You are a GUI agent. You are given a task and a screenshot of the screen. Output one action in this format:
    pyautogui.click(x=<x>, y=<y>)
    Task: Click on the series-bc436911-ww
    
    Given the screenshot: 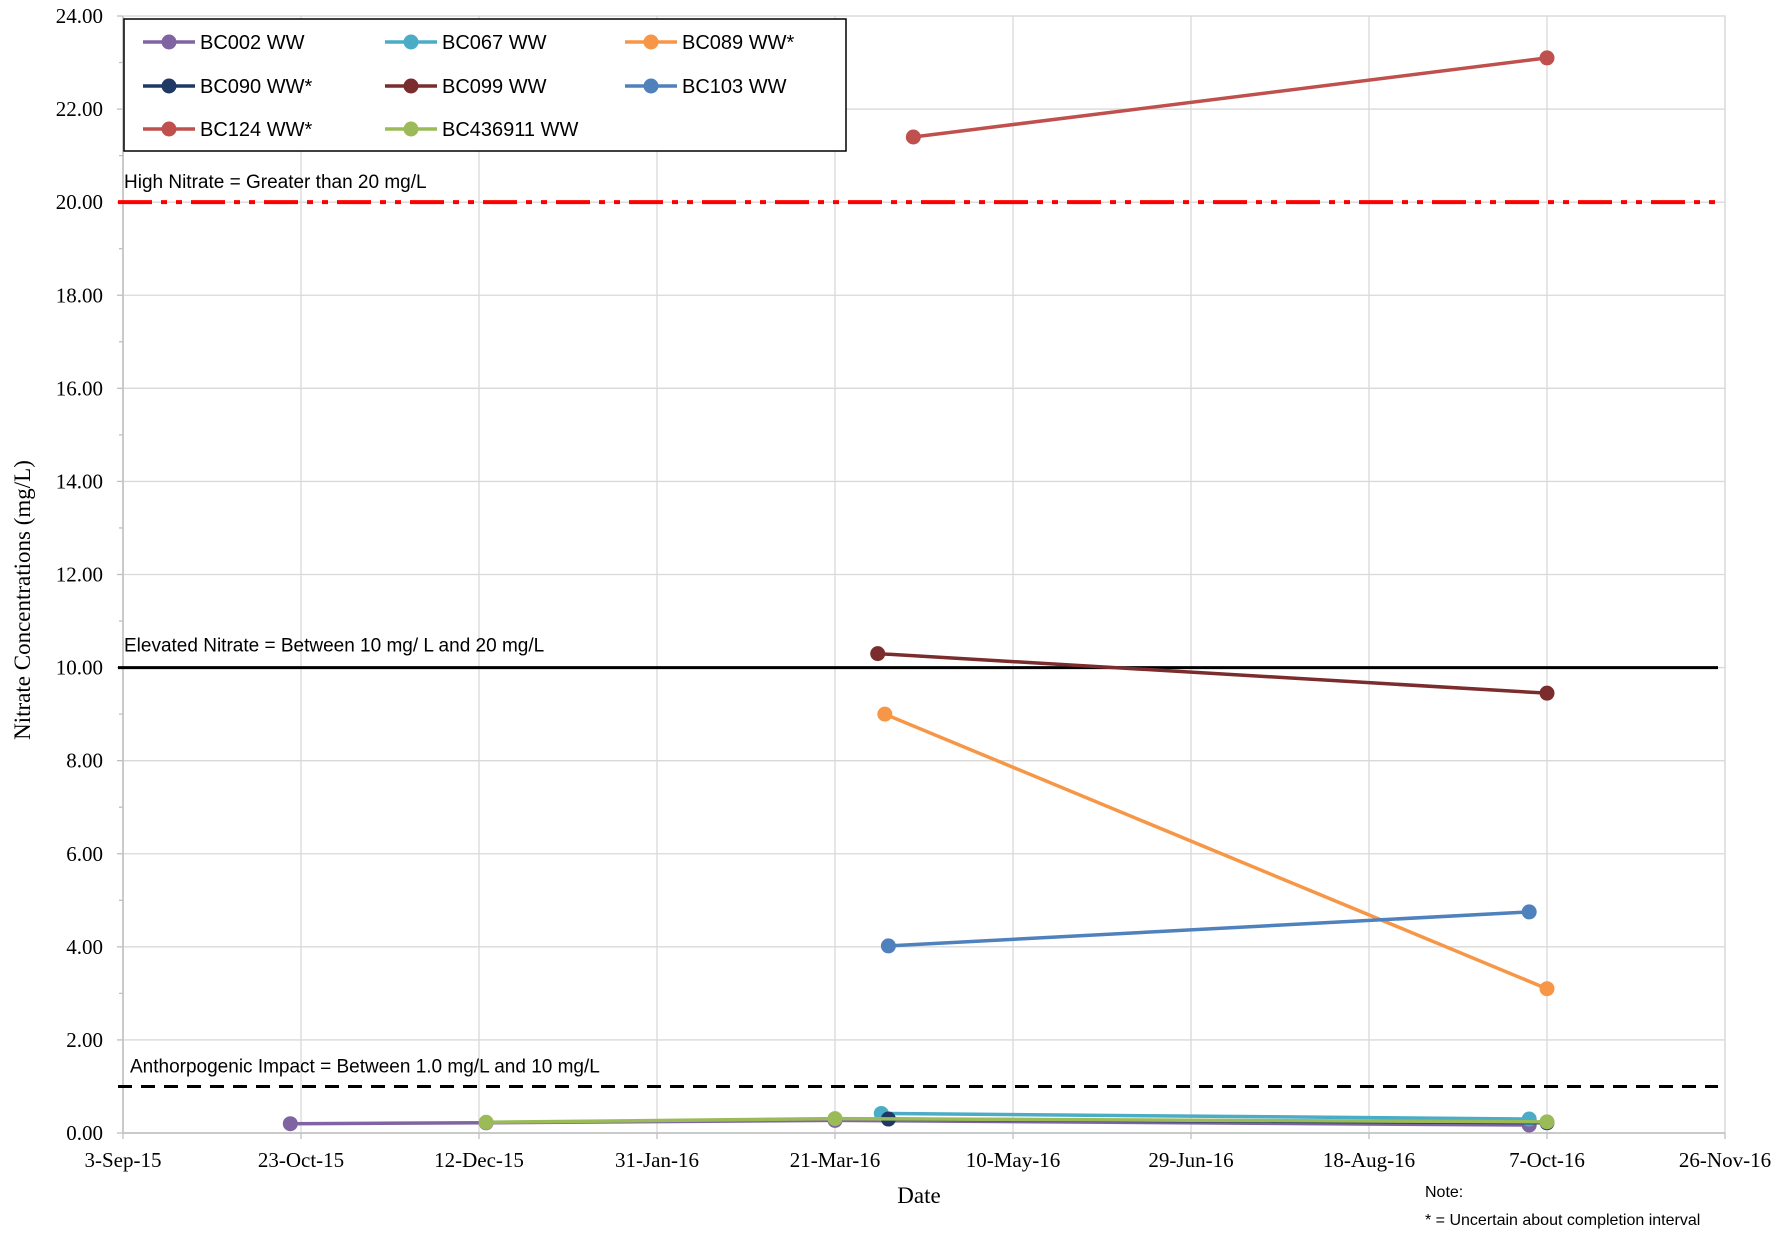 What is the action you would take?
    pyautogui.click(x=1016, y=1120)
    